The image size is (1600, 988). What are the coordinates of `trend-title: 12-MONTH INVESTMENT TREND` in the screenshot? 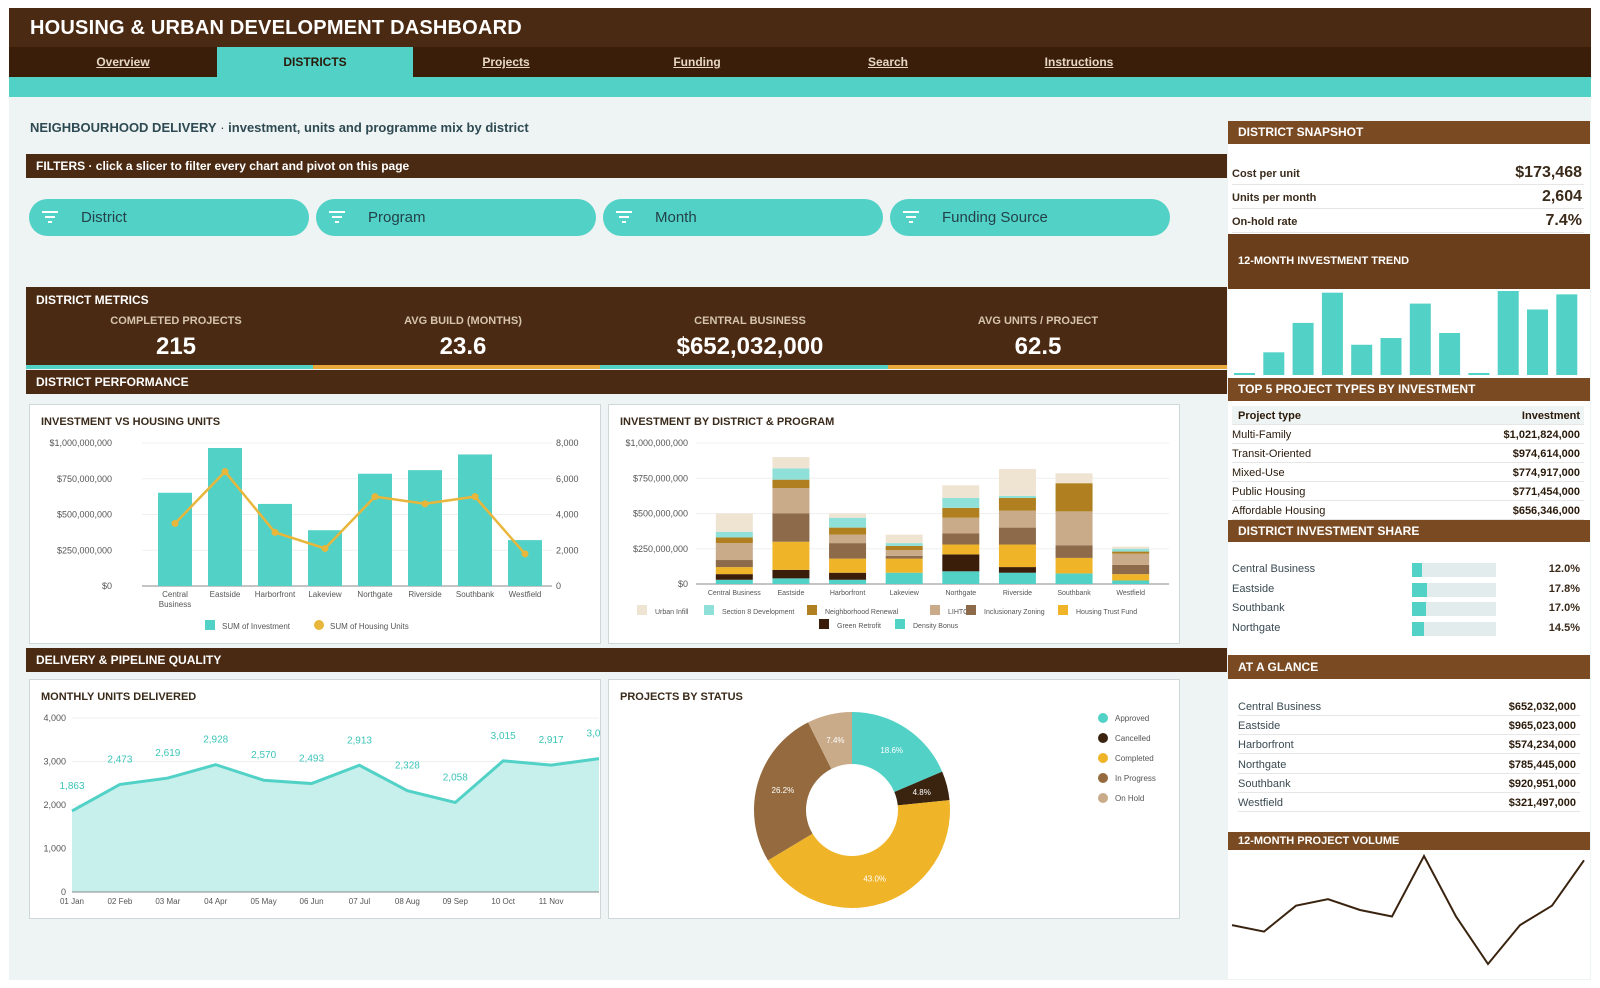 It's located at (1409, 261).